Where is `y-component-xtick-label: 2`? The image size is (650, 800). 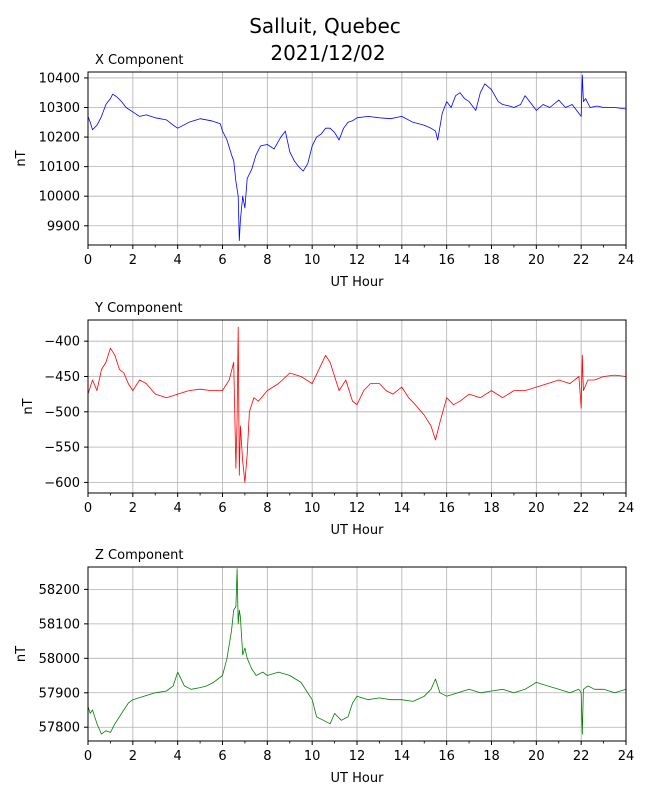 y-component-xtick-label: 2 is located at coordinates (133, 508).